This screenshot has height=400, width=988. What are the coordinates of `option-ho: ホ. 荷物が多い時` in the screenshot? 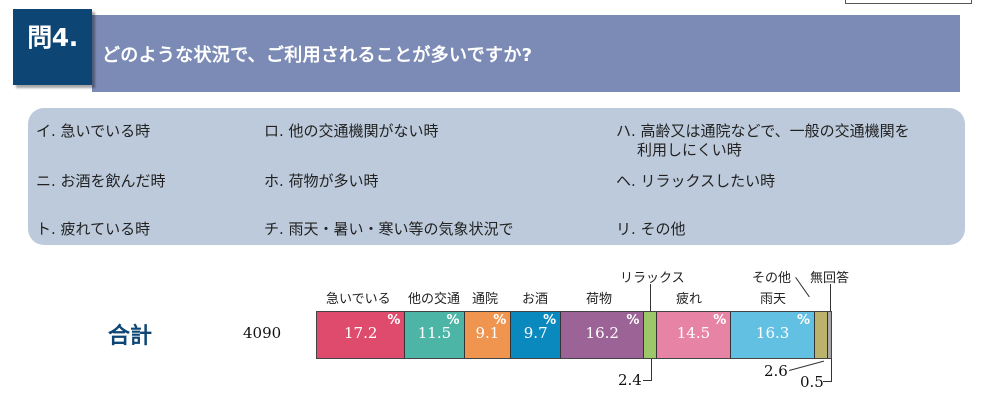 It's located at (321, 181).